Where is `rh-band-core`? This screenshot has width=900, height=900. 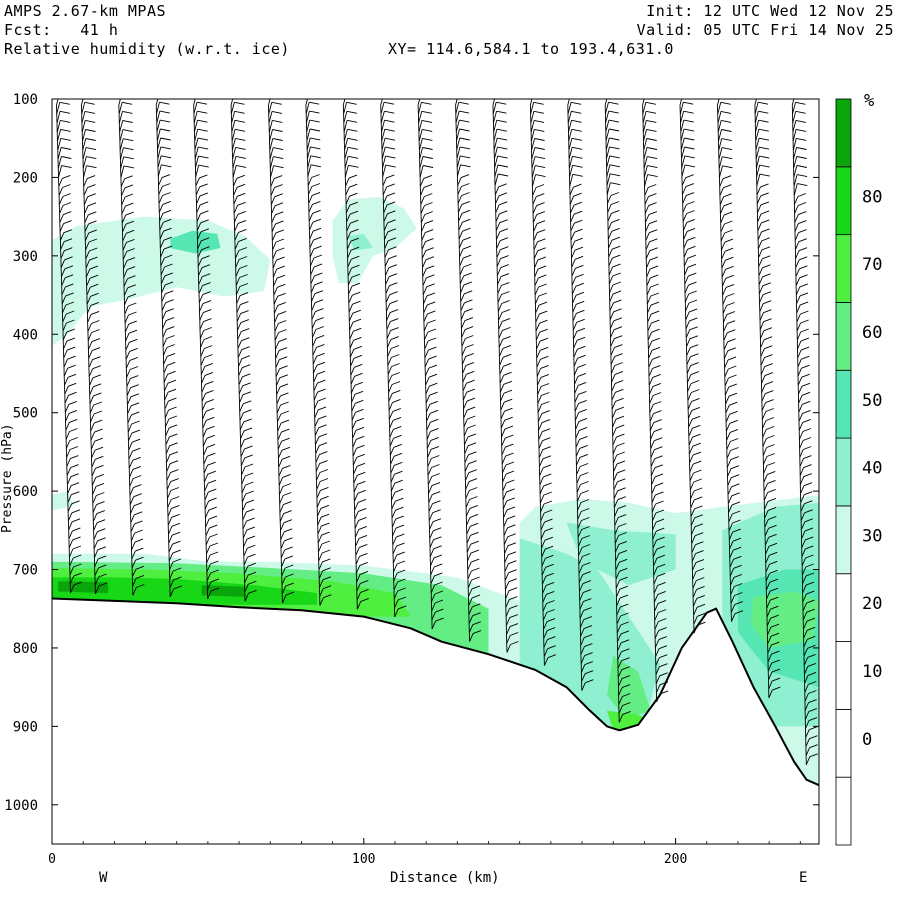
rh-band-core is located at coordinates (184, 591).